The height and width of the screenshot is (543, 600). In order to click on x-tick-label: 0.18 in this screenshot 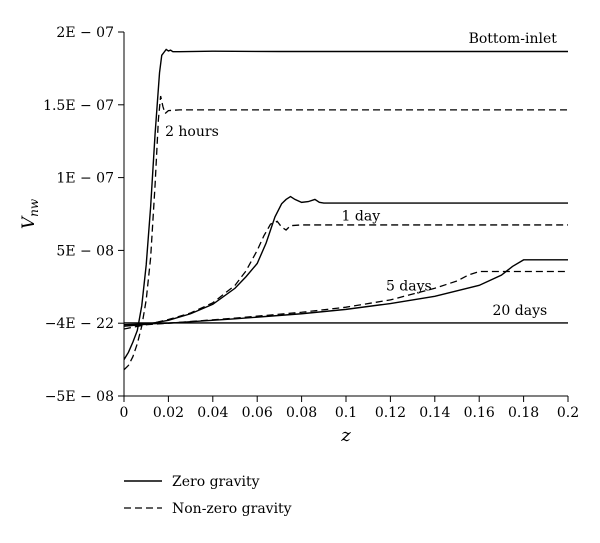, I will do `click(523, 413)`.